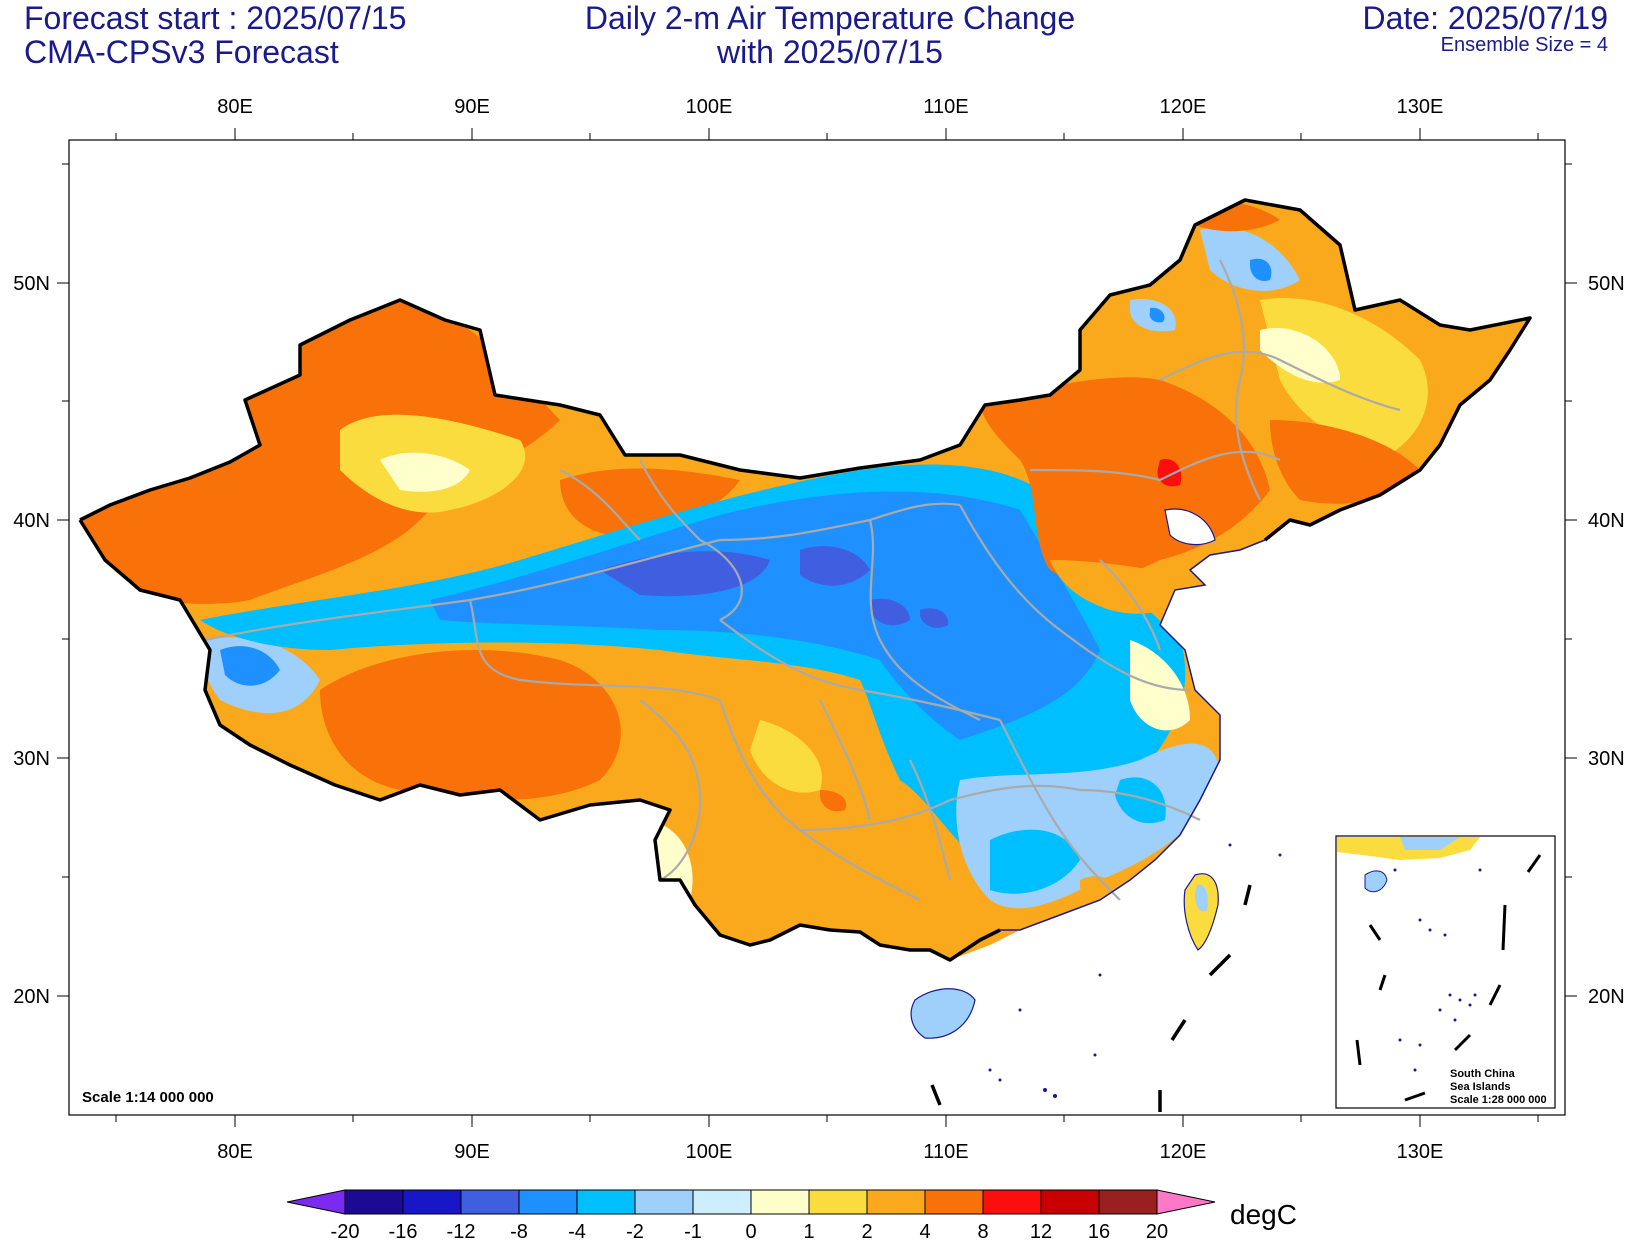 This screenshot has height=1241, width=1632. Describe the element at coordinates (1263, 1214) in the screenshot. I see `colorbar-unit: degC` at that location.